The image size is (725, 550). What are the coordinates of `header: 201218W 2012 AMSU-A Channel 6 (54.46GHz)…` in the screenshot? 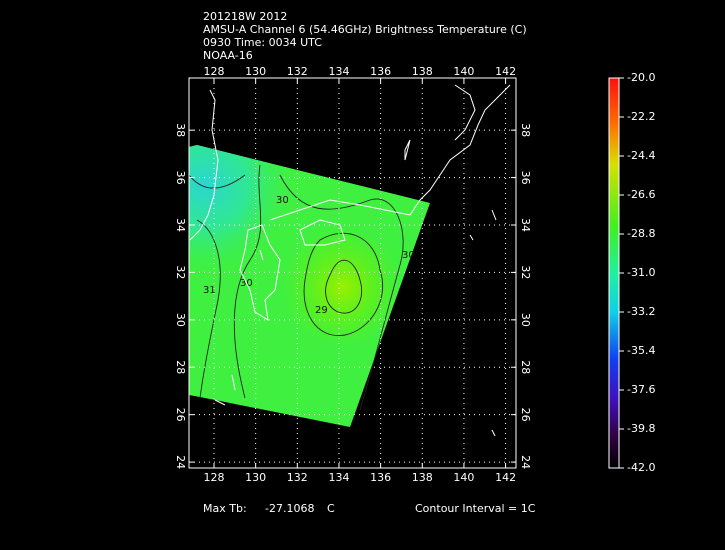 It's located at (365, 36).